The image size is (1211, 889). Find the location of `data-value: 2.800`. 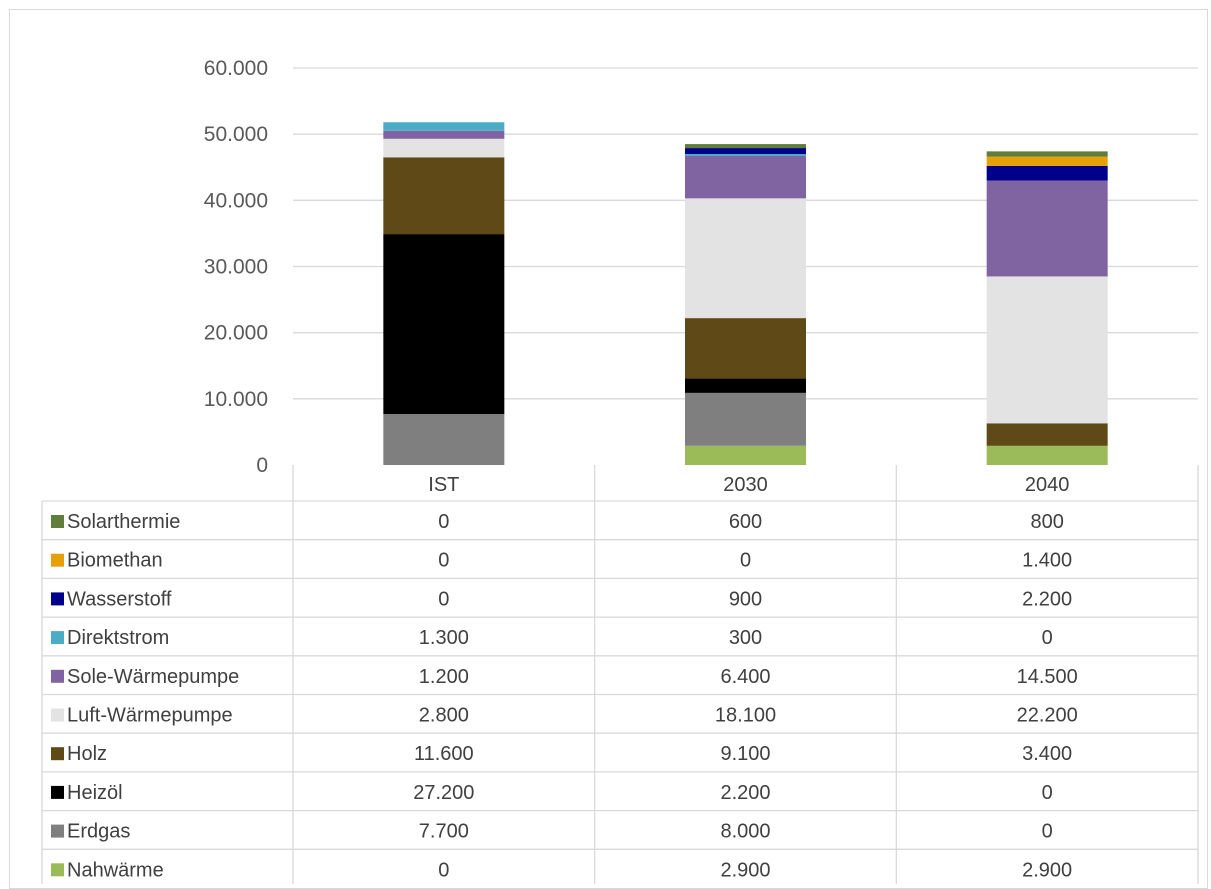

data-value: 2.800 is located at coordinates (444, 716).